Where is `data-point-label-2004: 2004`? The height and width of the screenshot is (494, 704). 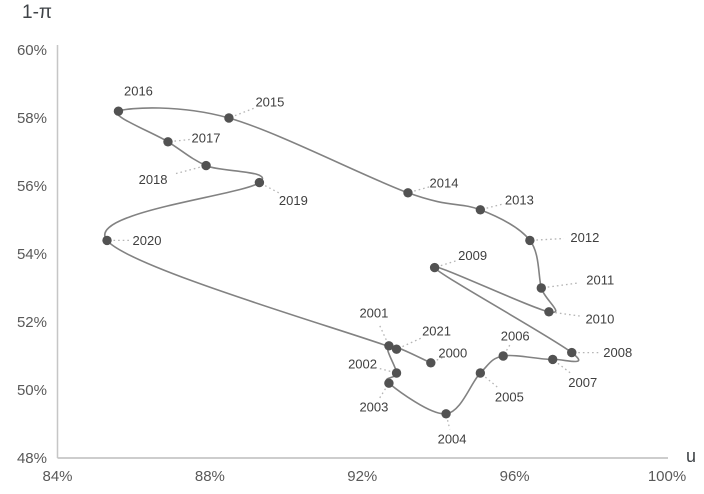
data-point-label-2004: 2004 is located at coordinates (452, 438).